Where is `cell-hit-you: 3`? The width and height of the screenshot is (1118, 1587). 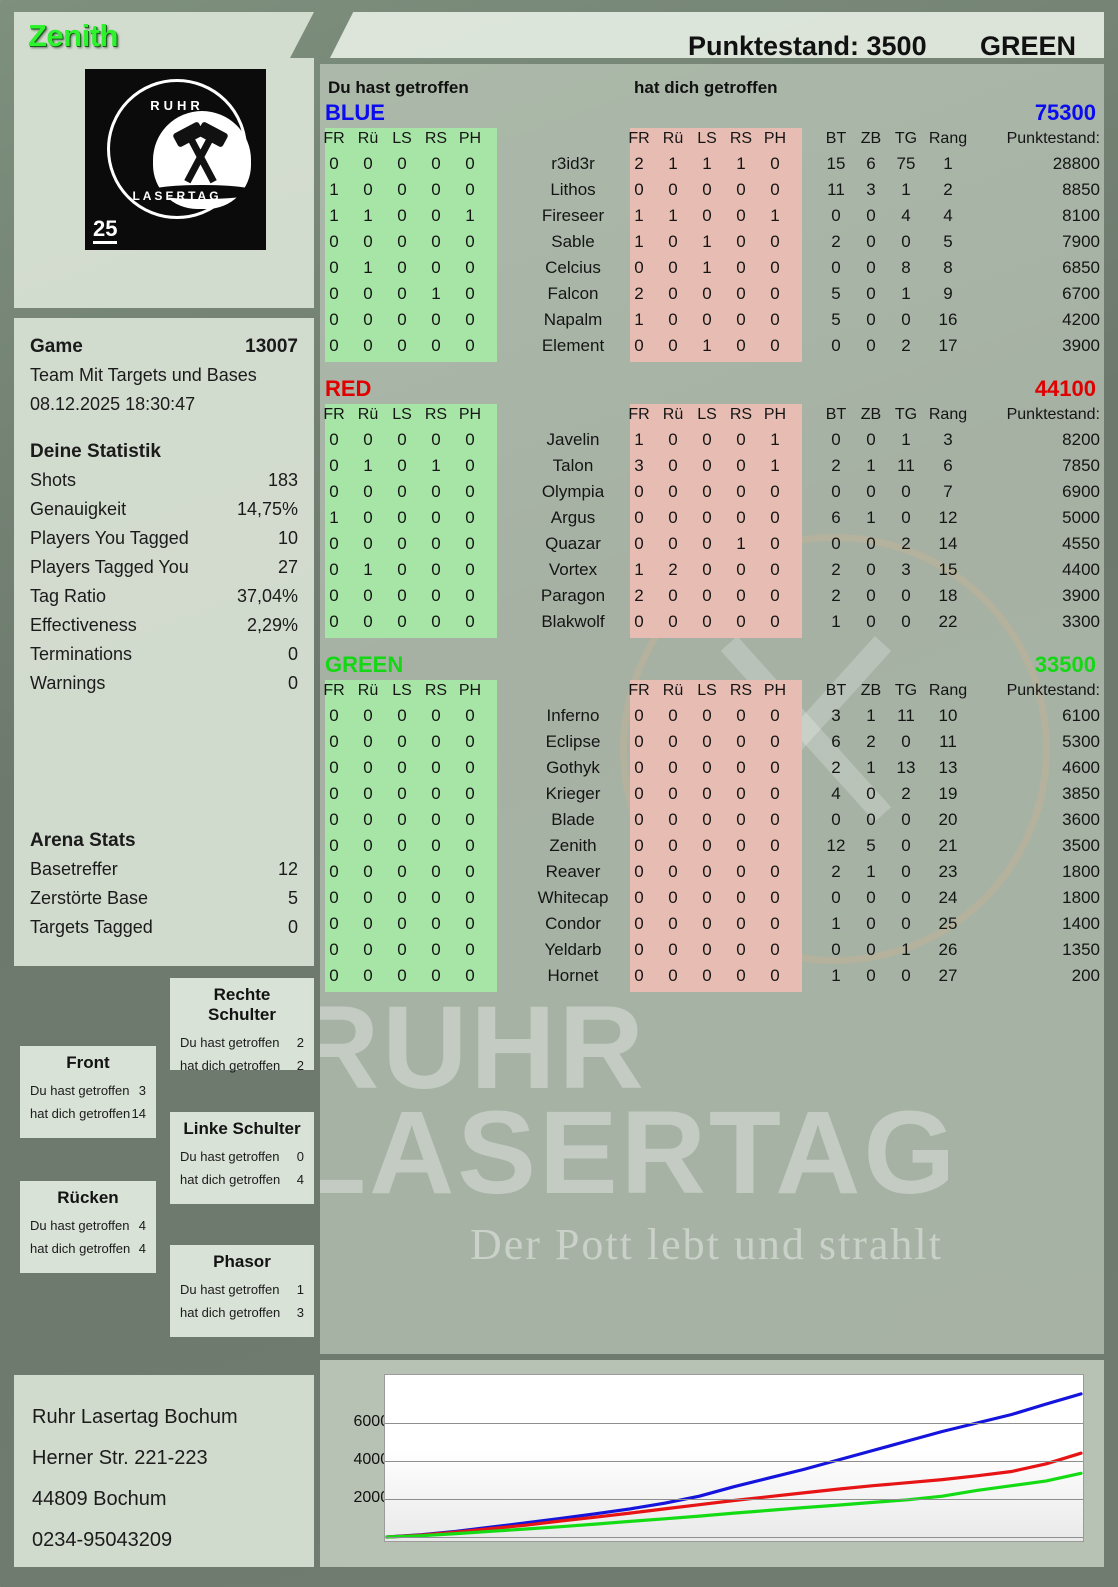
cell-hit-you: 3 is located at coordinates (639, 465).